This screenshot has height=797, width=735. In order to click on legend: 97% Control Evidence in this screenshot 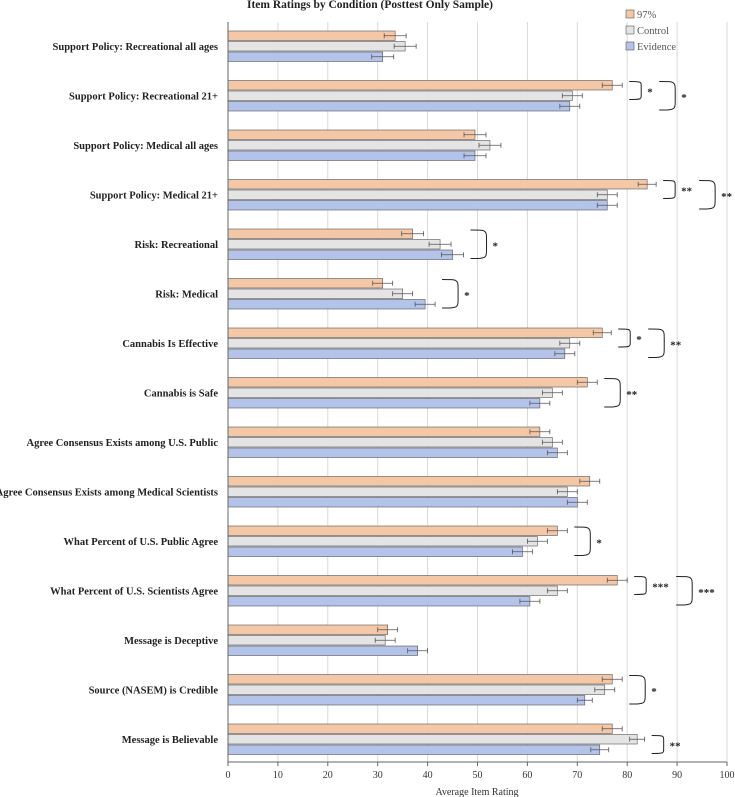, I will do `click(650, 31)`.